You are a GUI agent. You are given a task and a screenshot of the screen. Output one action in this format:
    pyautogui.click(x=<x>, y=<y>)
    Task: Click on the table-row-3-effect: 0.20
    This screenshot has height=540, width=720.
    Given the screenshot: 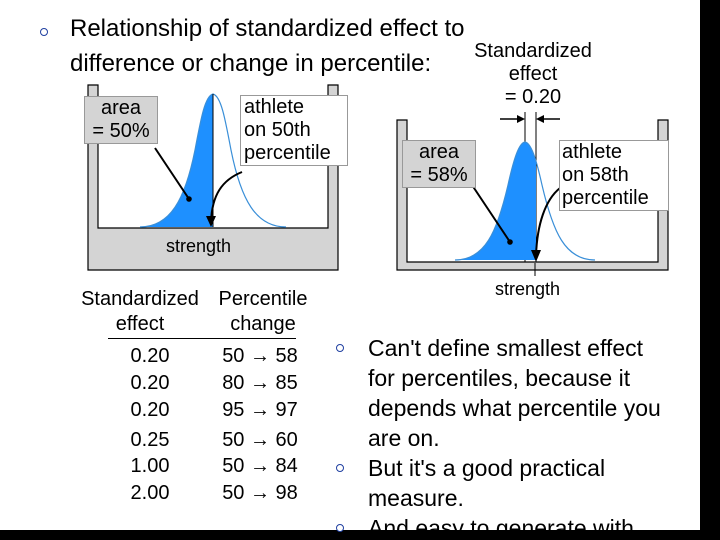 What is the action you would take?
    pyautogui.click(x=150, y=410)
    